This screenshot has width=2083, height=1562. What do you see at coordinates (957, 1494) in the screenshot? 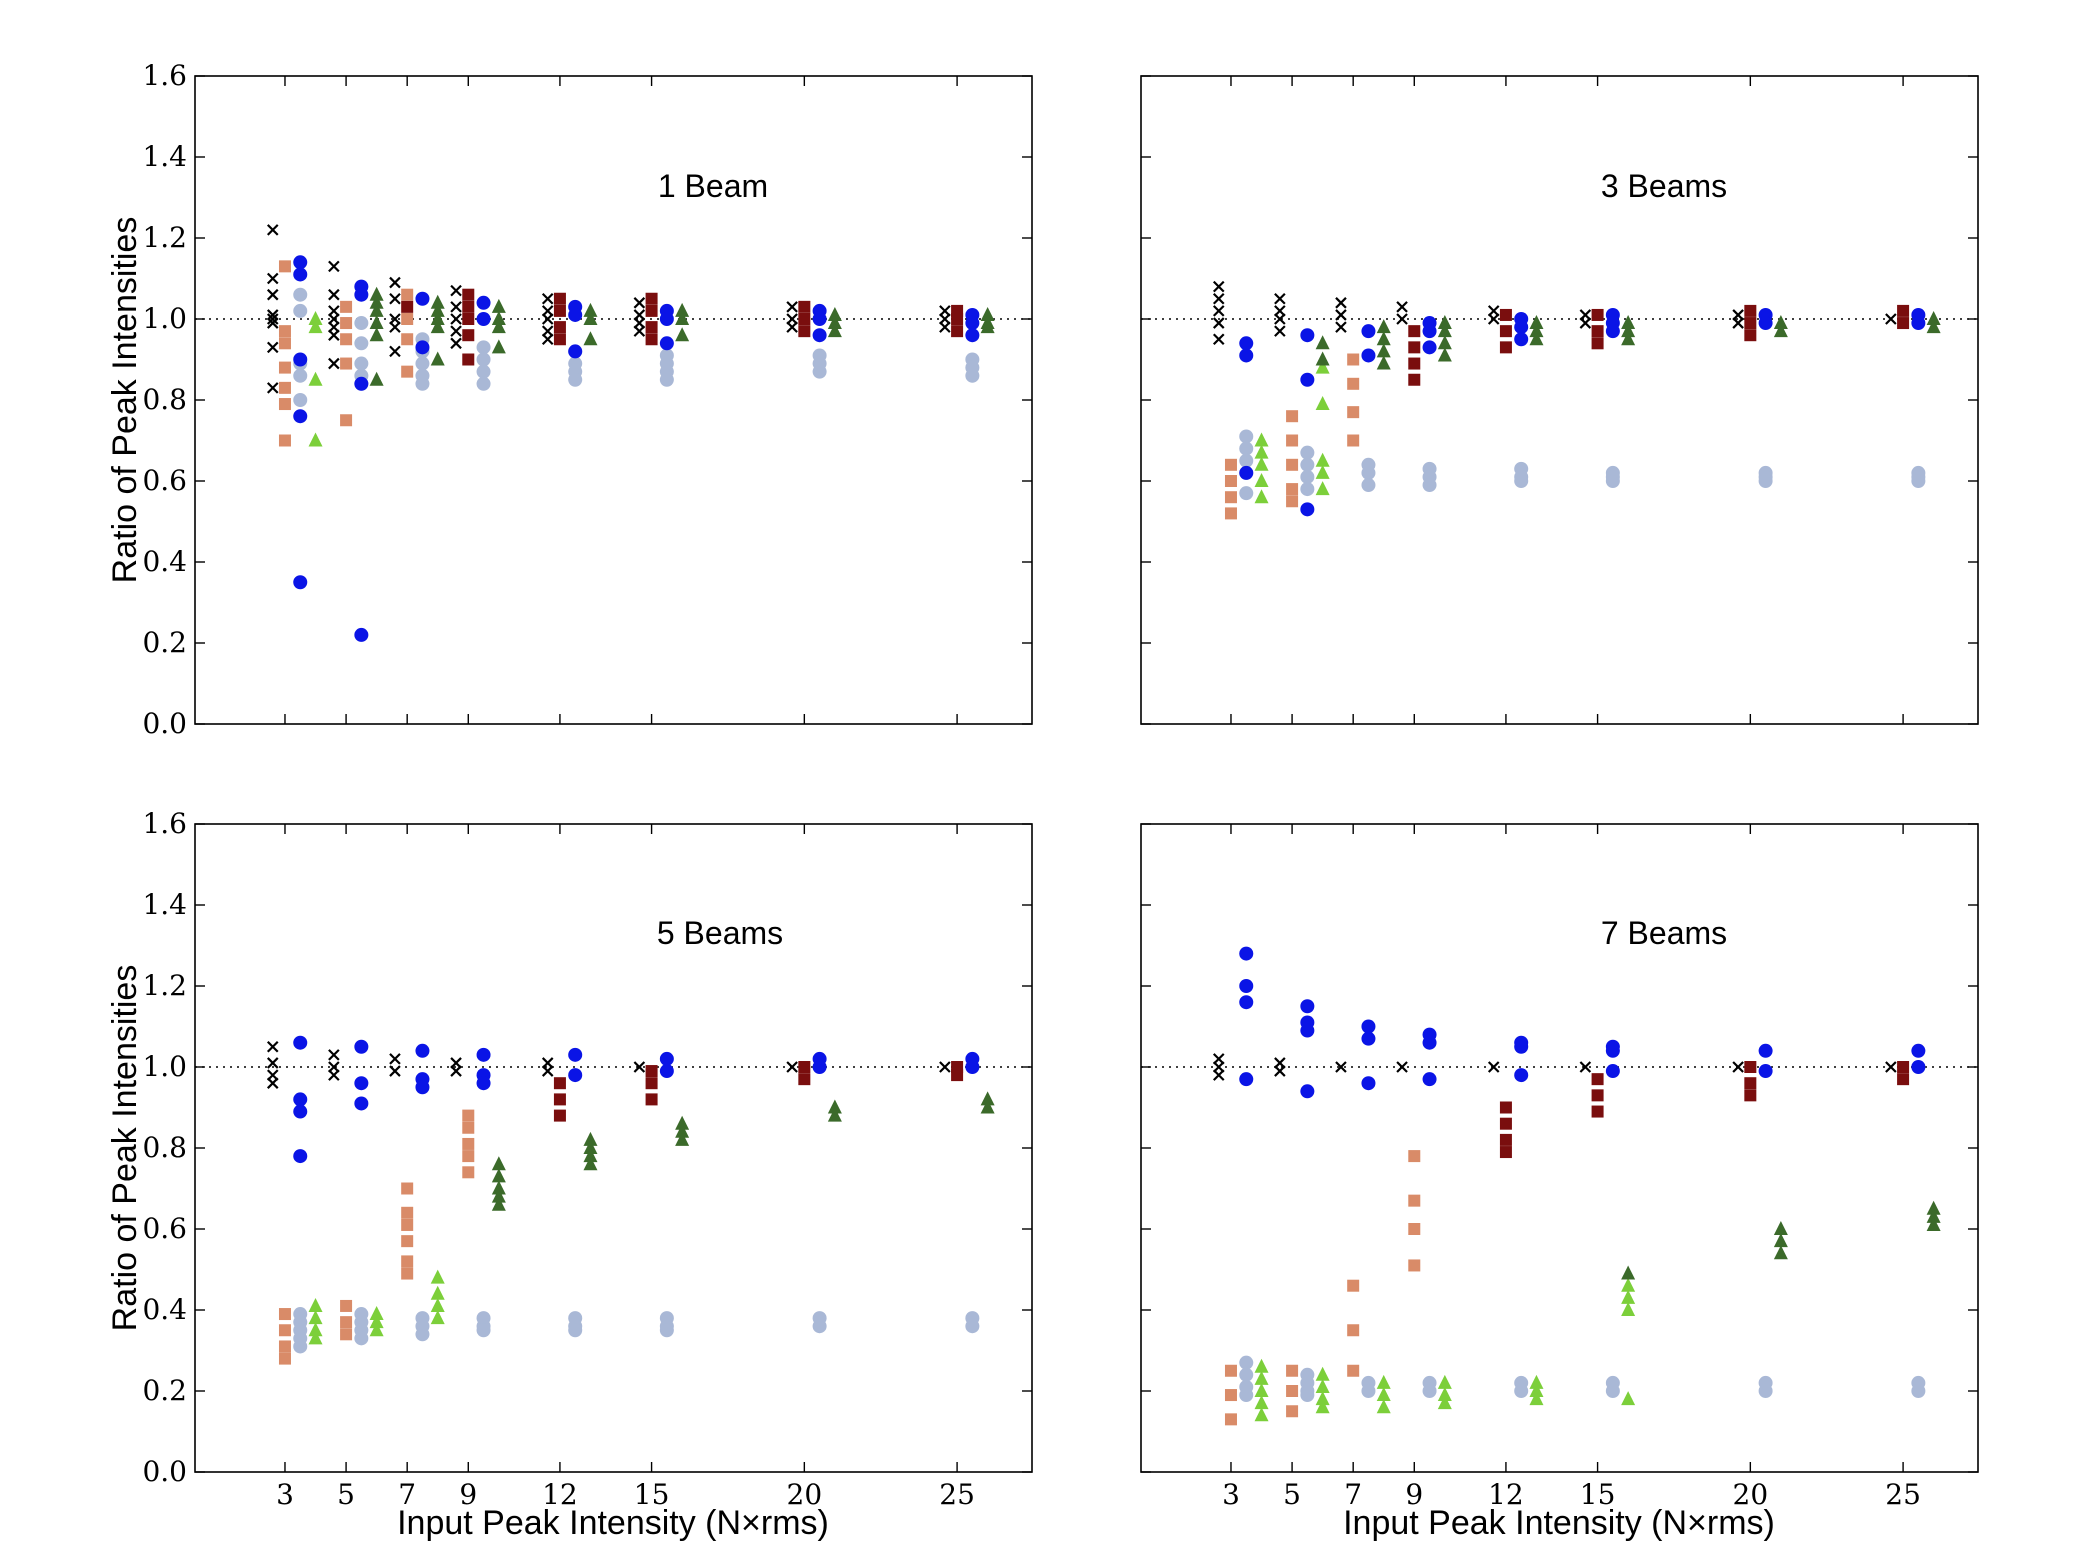
I see `x-tick-label: 25` at bounding box center [957, 1494].